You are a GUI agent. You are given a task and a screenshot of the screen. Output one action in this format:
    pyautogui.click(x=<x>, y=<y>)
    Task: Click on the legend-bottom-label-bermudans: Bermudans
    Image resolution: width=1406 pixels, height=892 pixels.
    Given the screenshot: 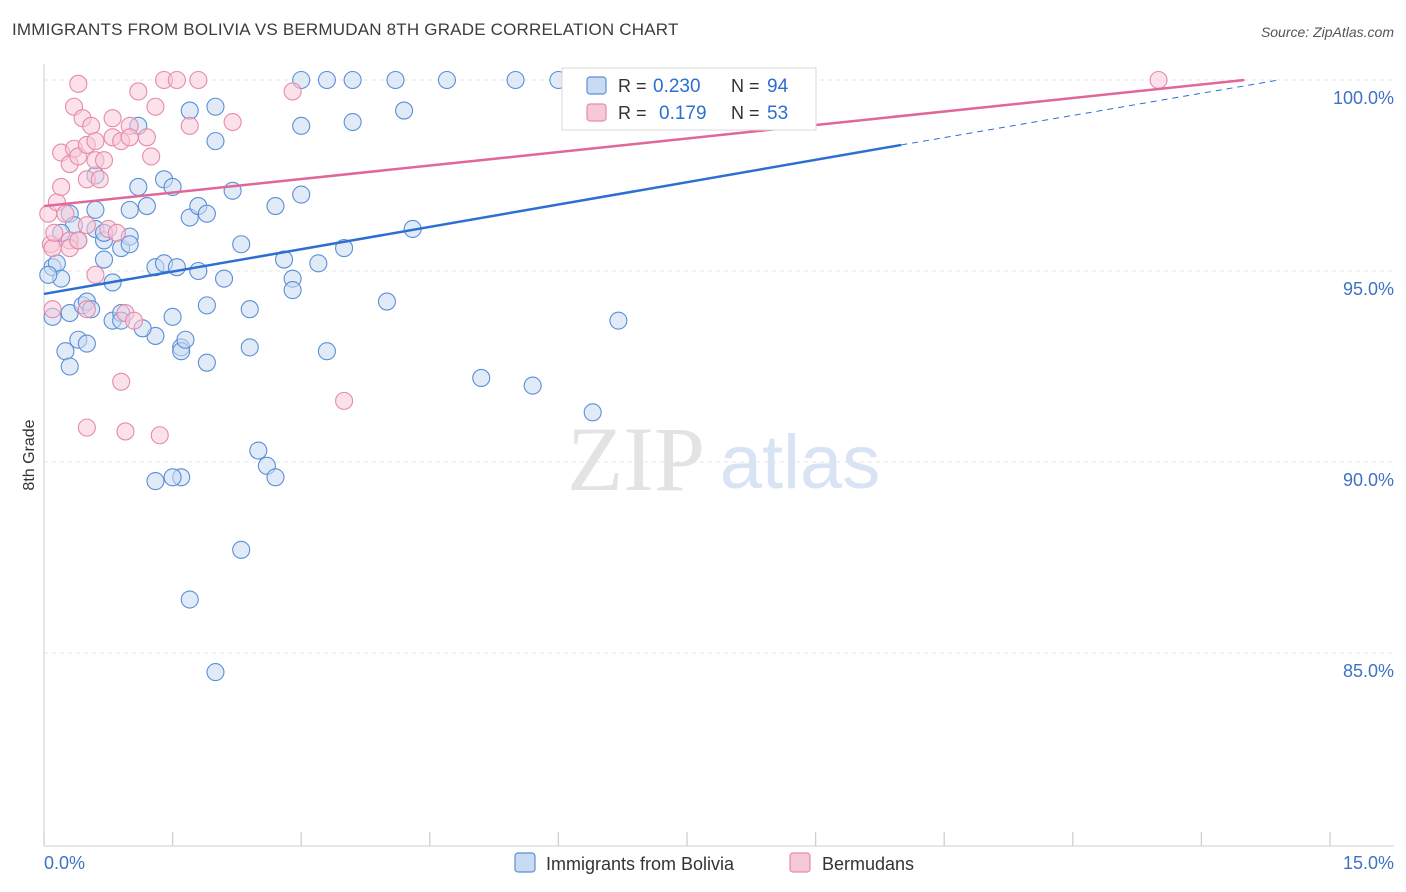 What is the action you would take?
    pyautogui.click(x=868, y=864)
    